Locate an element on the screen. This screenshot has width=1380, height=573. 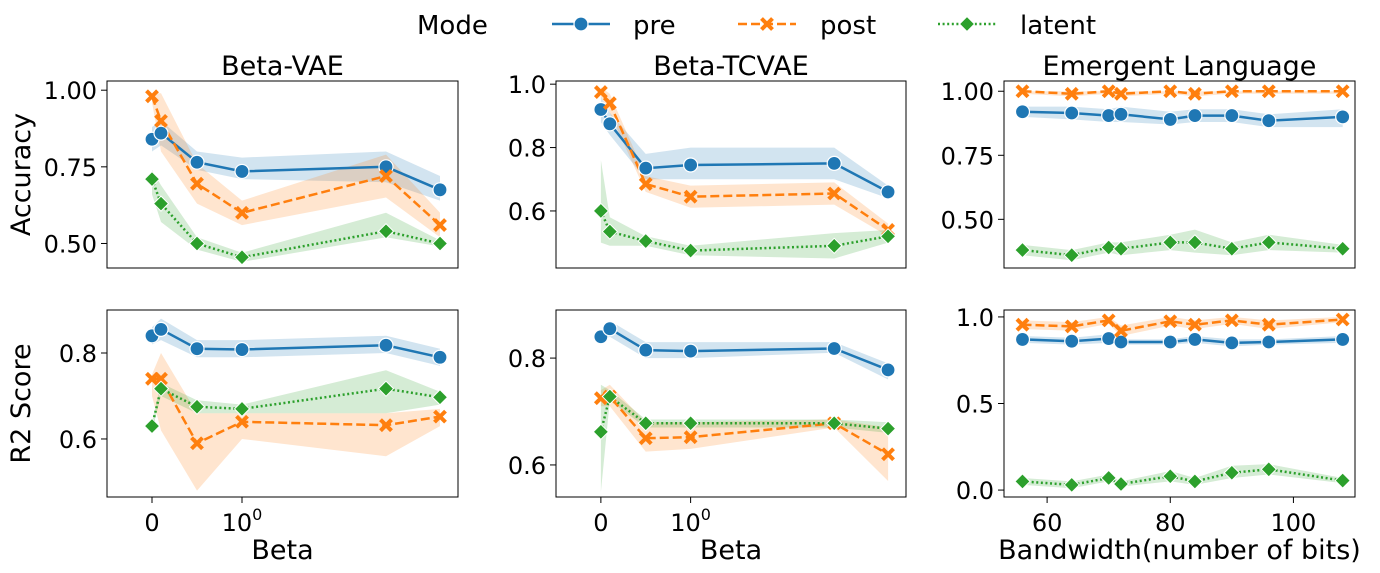
band-post is located at coordinates (296, 422).